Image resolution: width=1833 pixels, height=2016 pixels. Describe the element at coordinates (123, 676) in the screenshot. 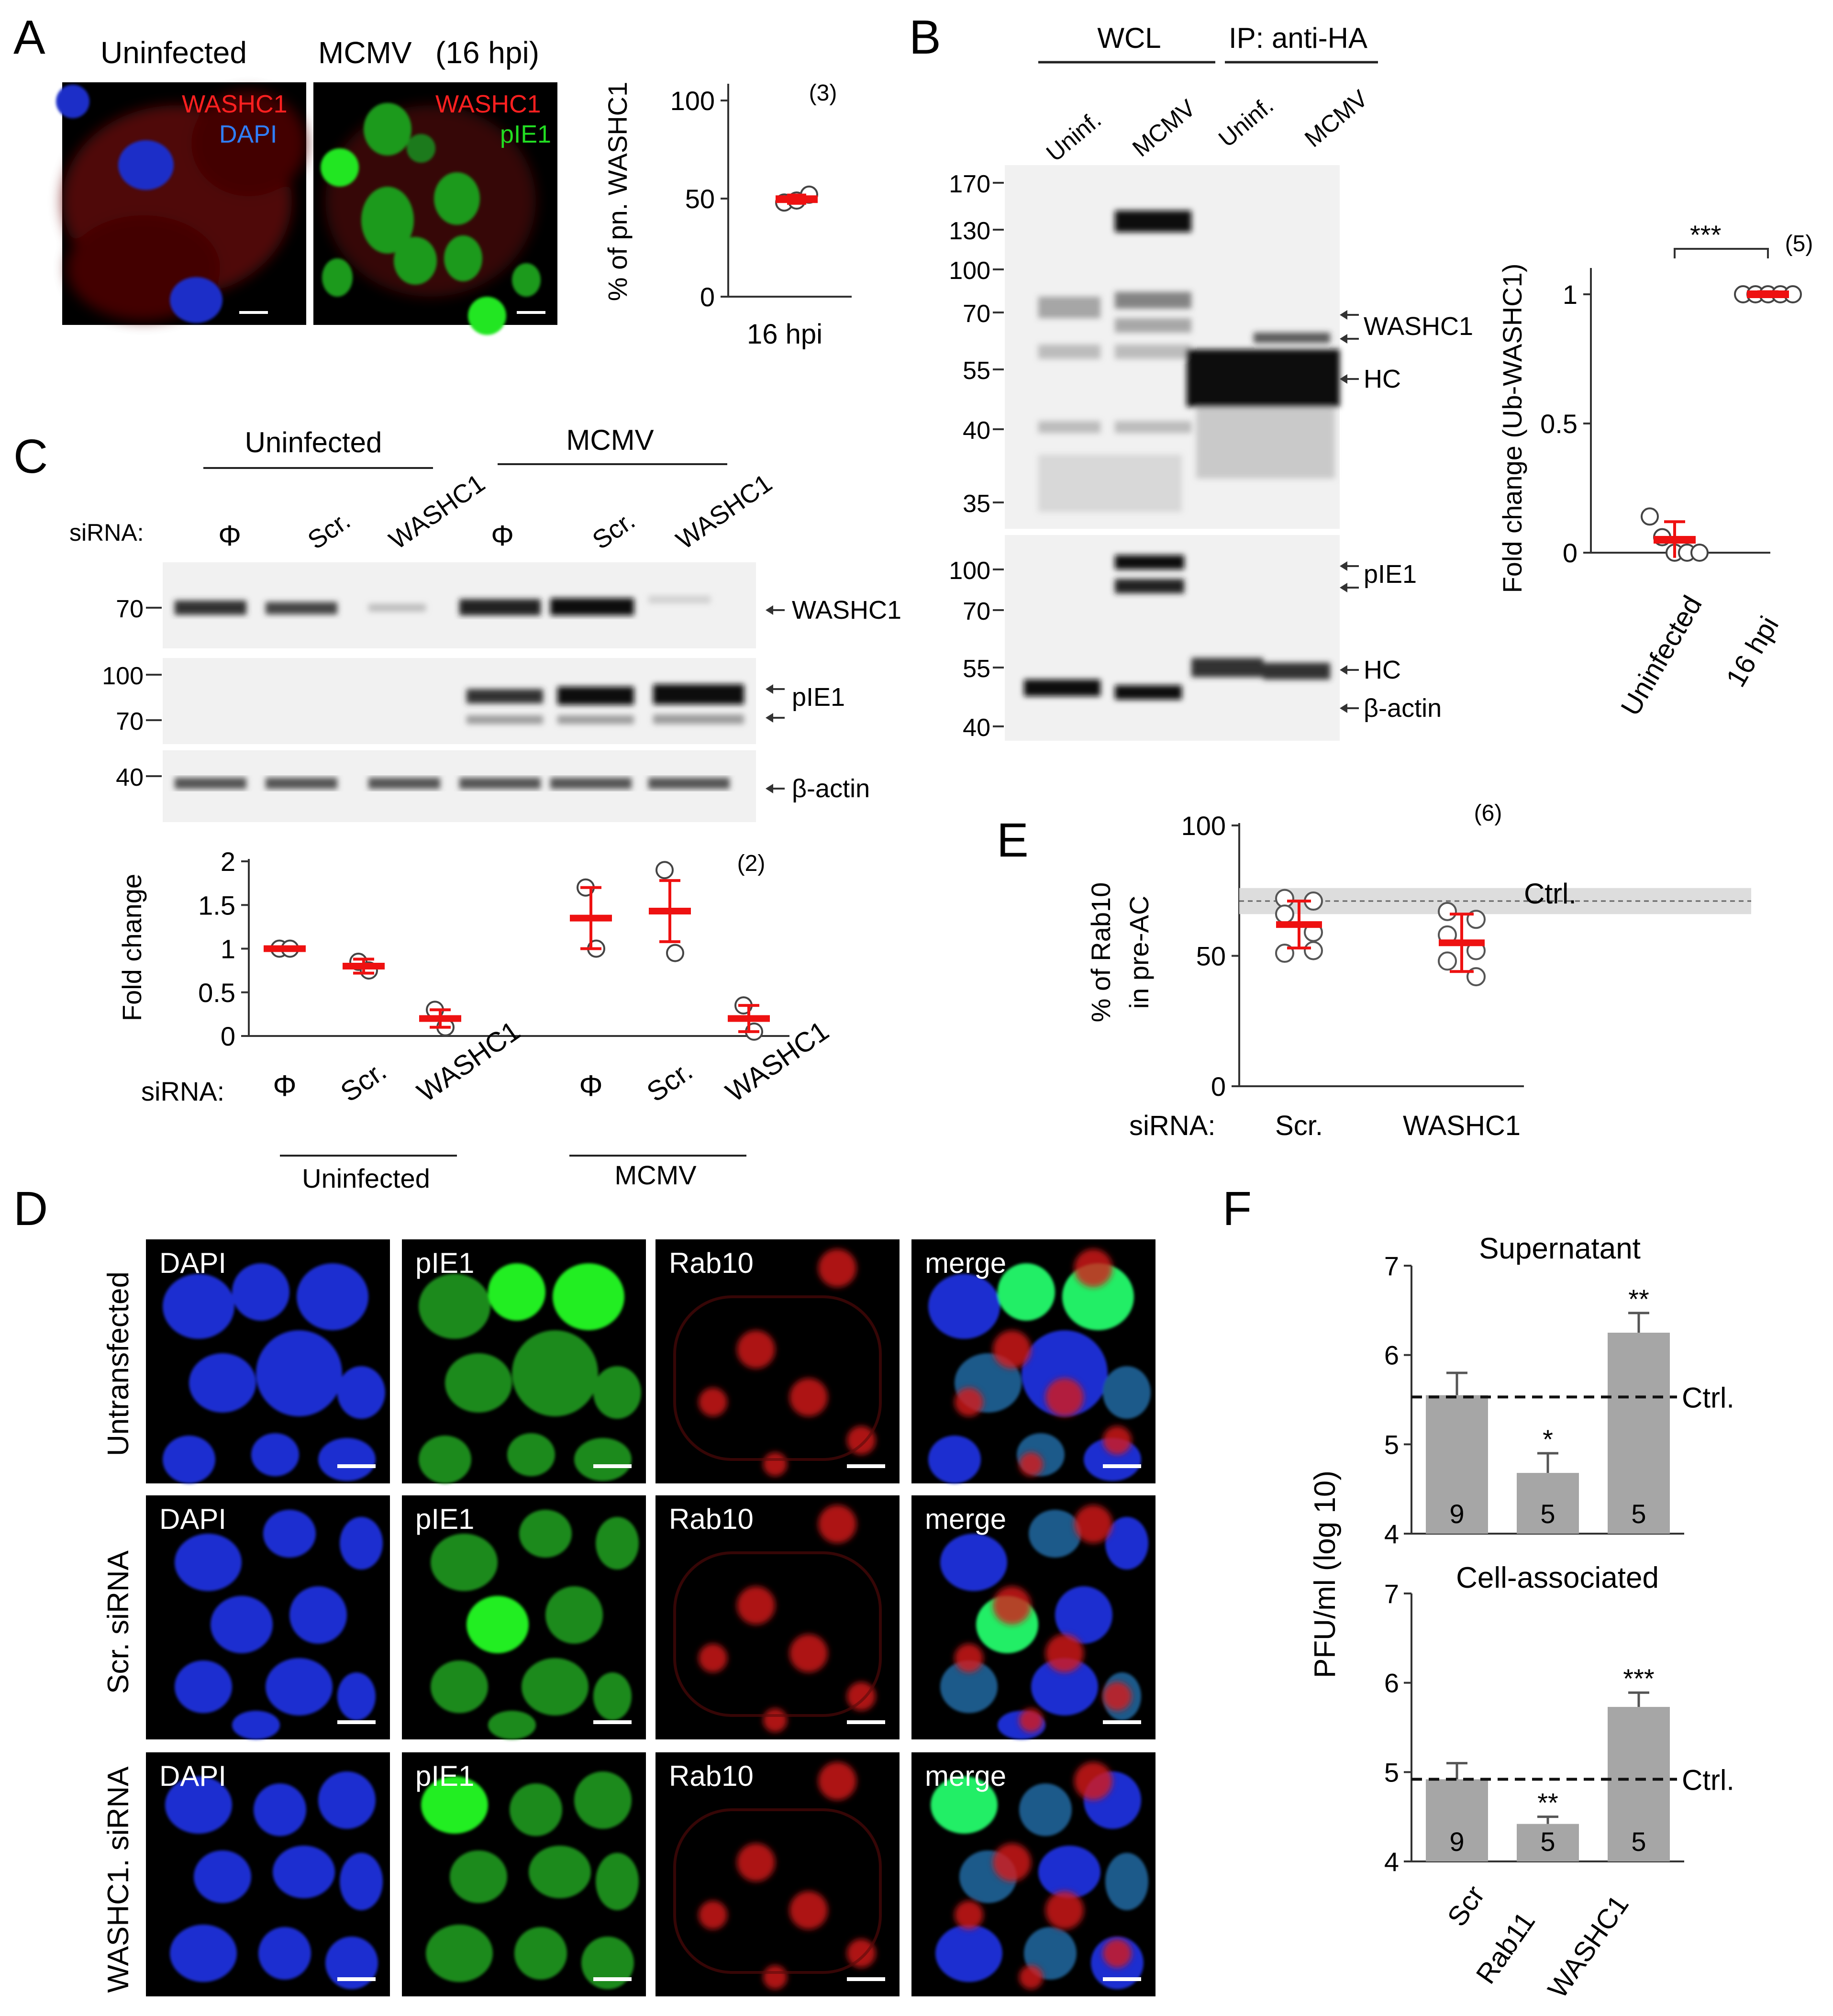

I see `panel-c-mw-1-100: 100` at that location.